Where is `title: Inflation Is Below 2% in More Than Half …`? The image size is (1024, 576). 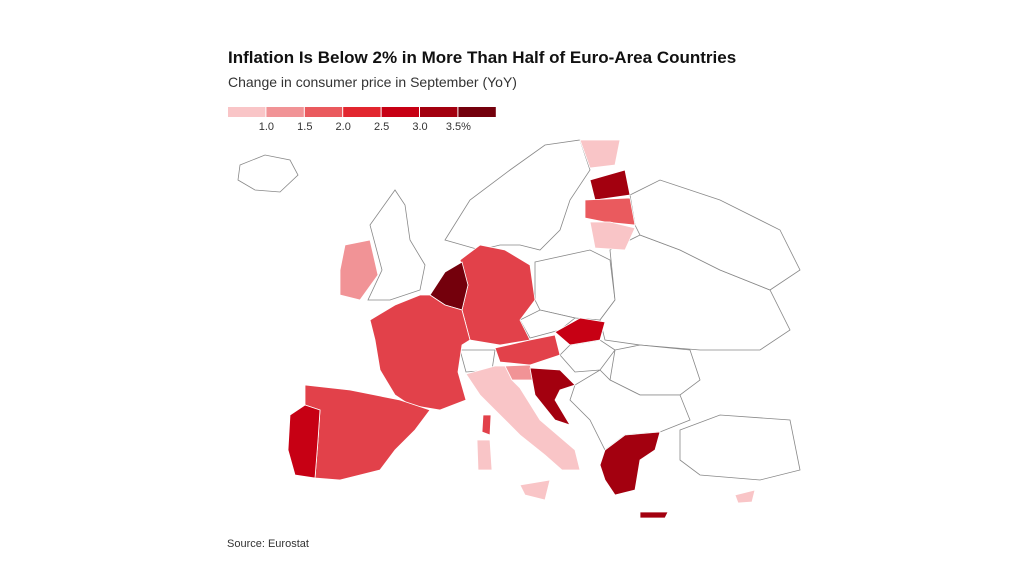 title: Inflation Is Below 2% in More Than Half … is located at coordinates (482, 57).